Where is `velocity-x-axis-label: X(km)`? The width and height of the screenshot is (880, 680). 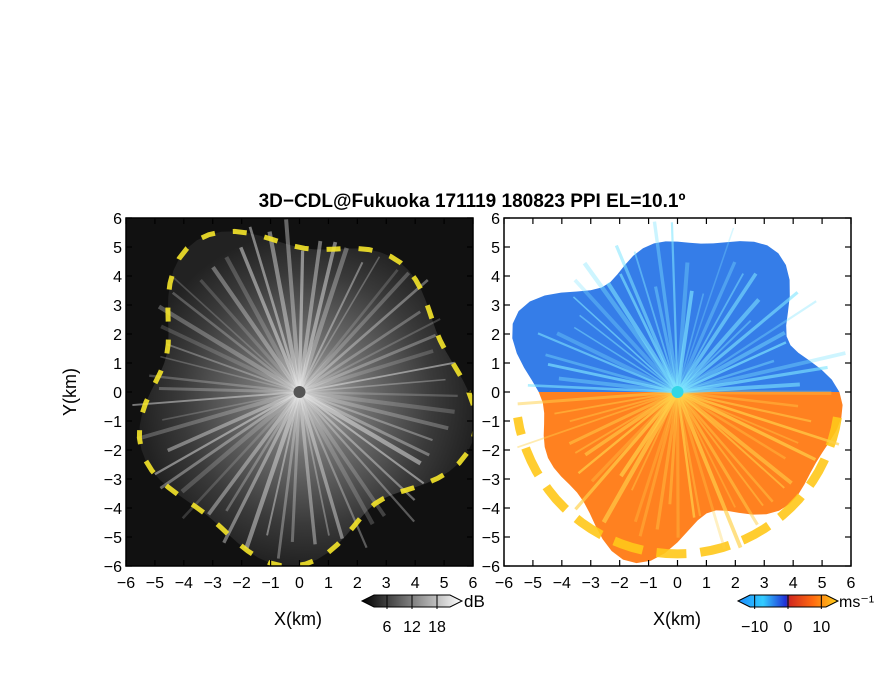 velocity-x-axis-label: X(km) is located at coordinates (677, 619).